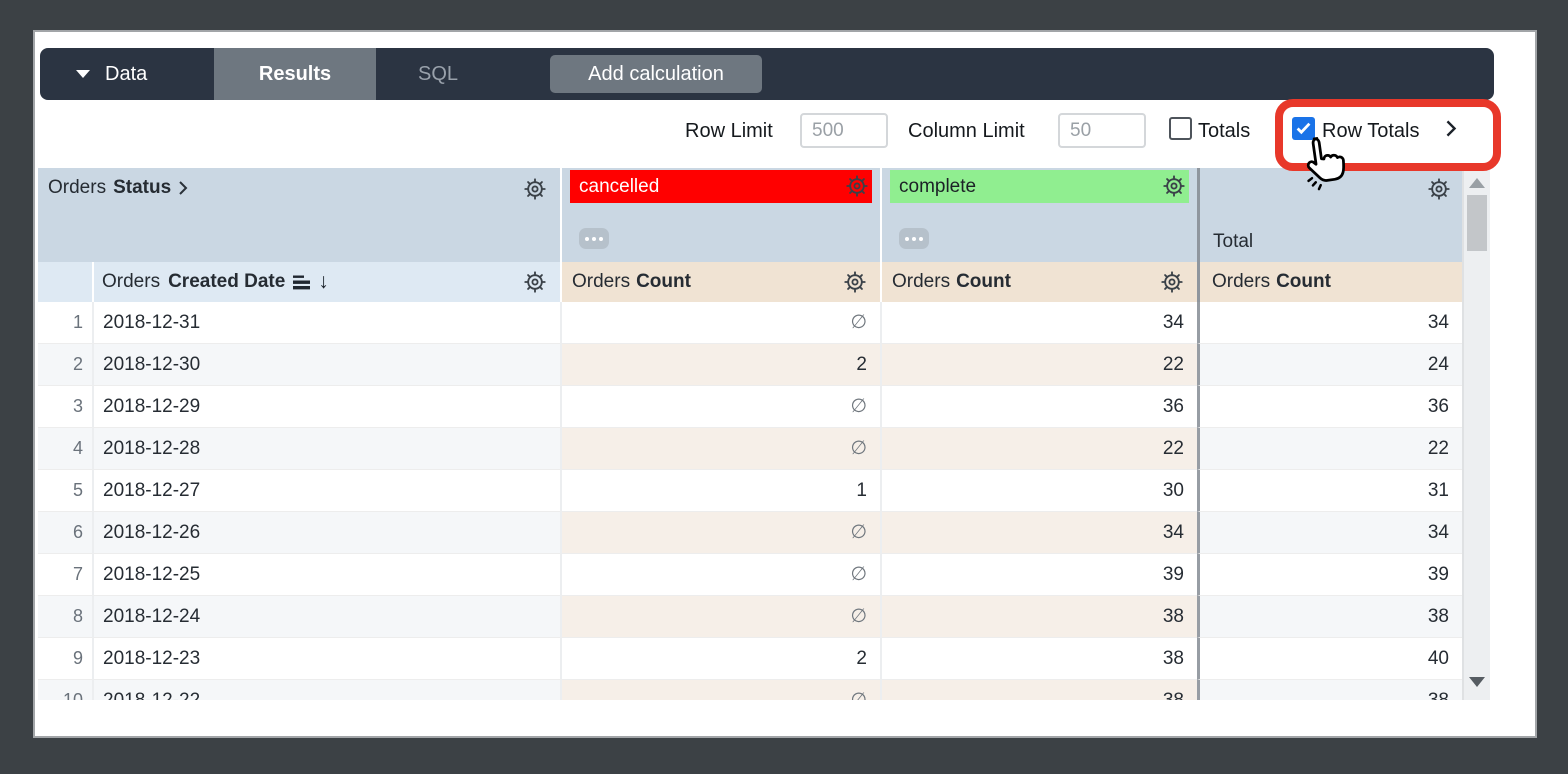  What do you see at coordinates (65, 407) in the screenshot?
I see `row-number-cell: 3` at bounding box center [65, 407].